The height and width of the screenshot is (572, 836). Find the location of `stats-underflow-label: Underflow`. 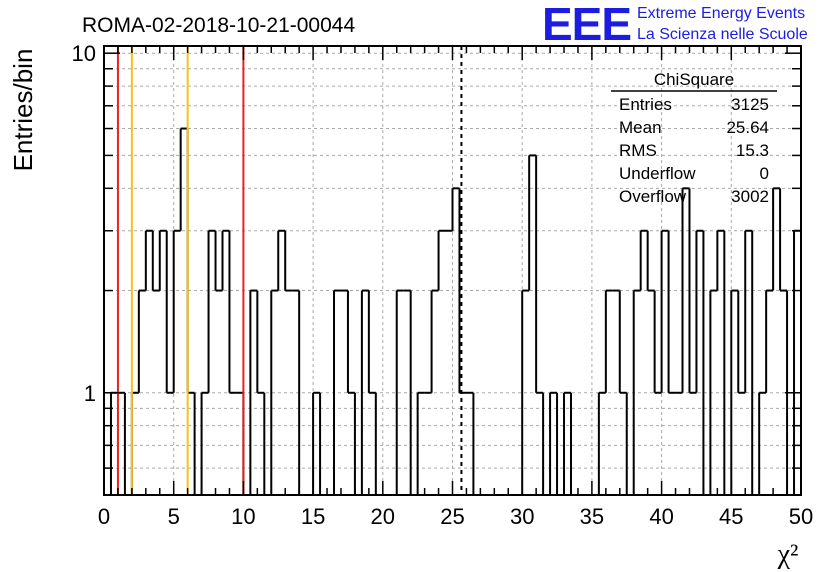

stats-underflow-label: Underflow is located at coordinates (657, 173).